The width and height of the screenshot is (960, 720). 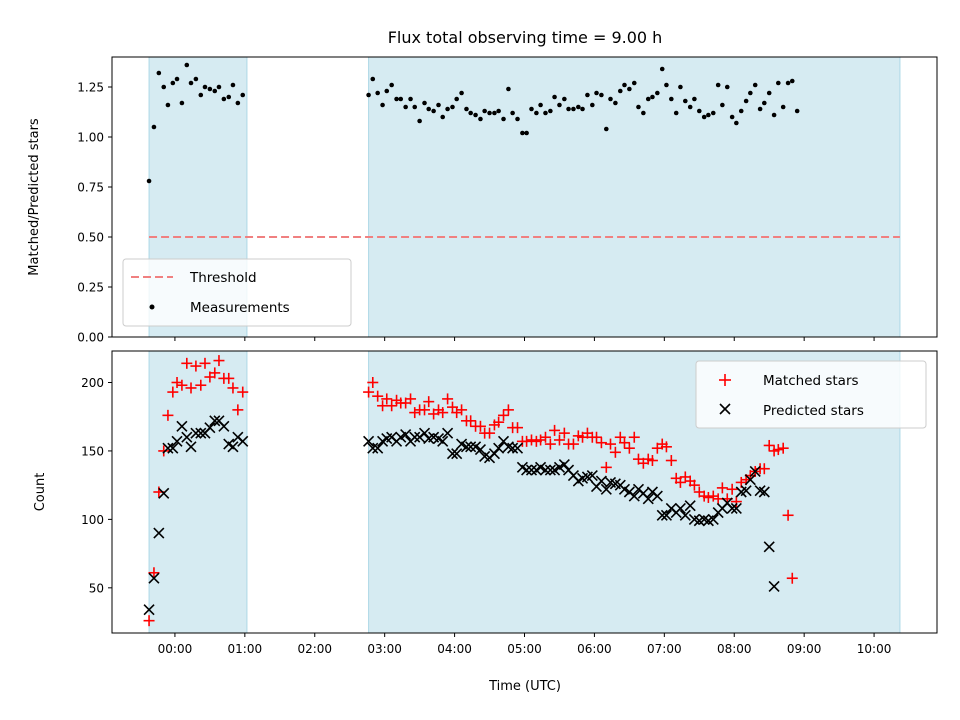 What do you see at coordinates (813, 411) in the screenshot?
I see `legend-predicted-label: Predicted stars` at bounding box center [813, 411].